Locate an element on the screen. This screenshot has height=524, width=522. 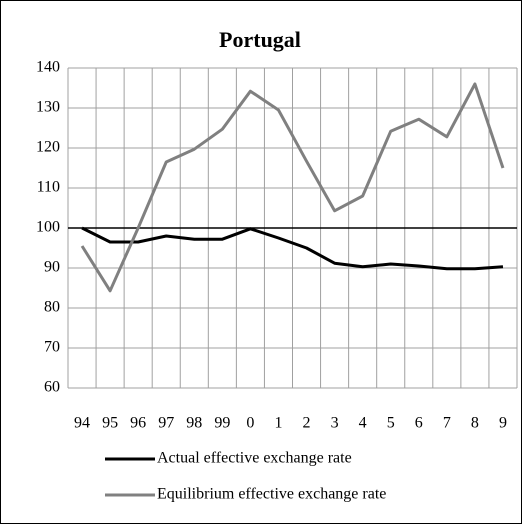
x-tick-label: 94 is located at coordinates (82, 423).